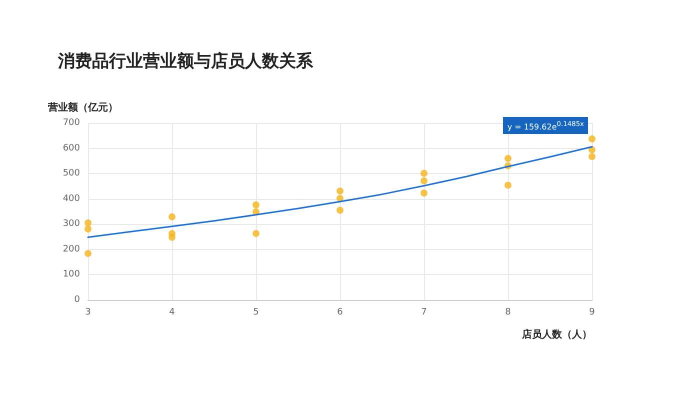 This screenshot has width=678, height=398. I want to click on y-tick-label: 400, so click(71, 199).